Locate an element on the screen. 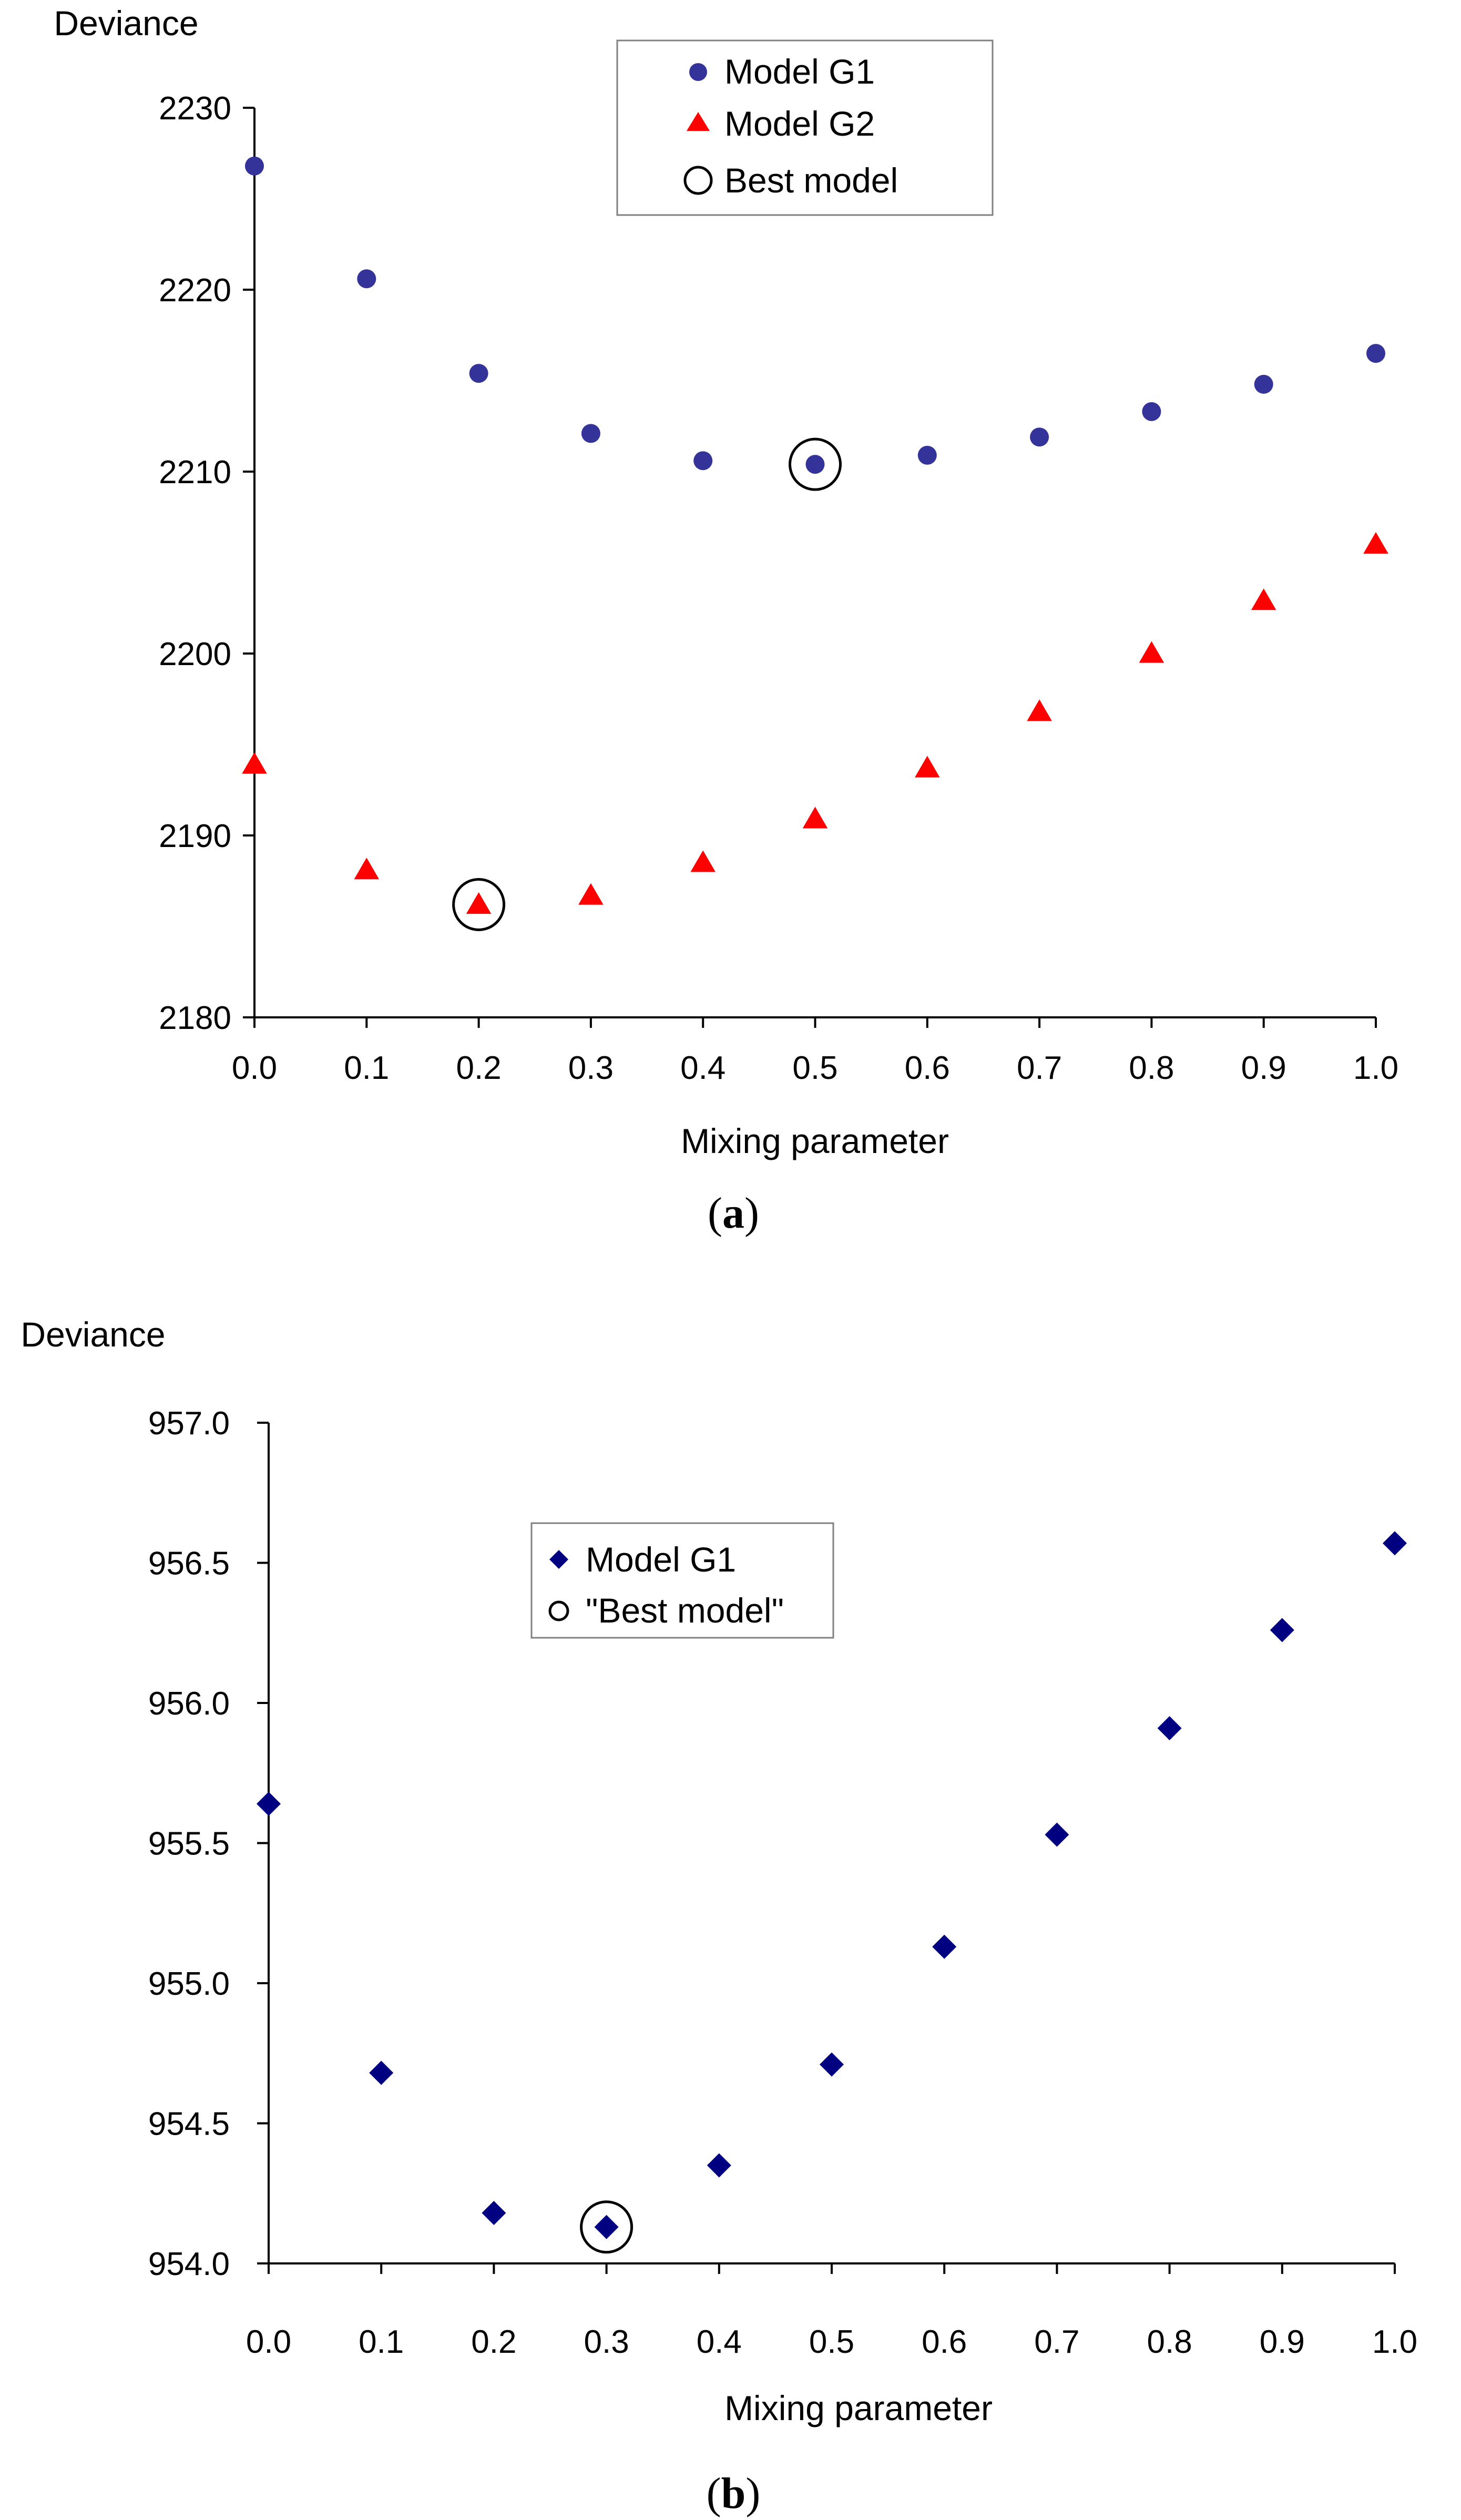 The width and height of the screenshot is (1461, 2520). legend: Model G1 "Best model" is located at coordinates (682, 1580).